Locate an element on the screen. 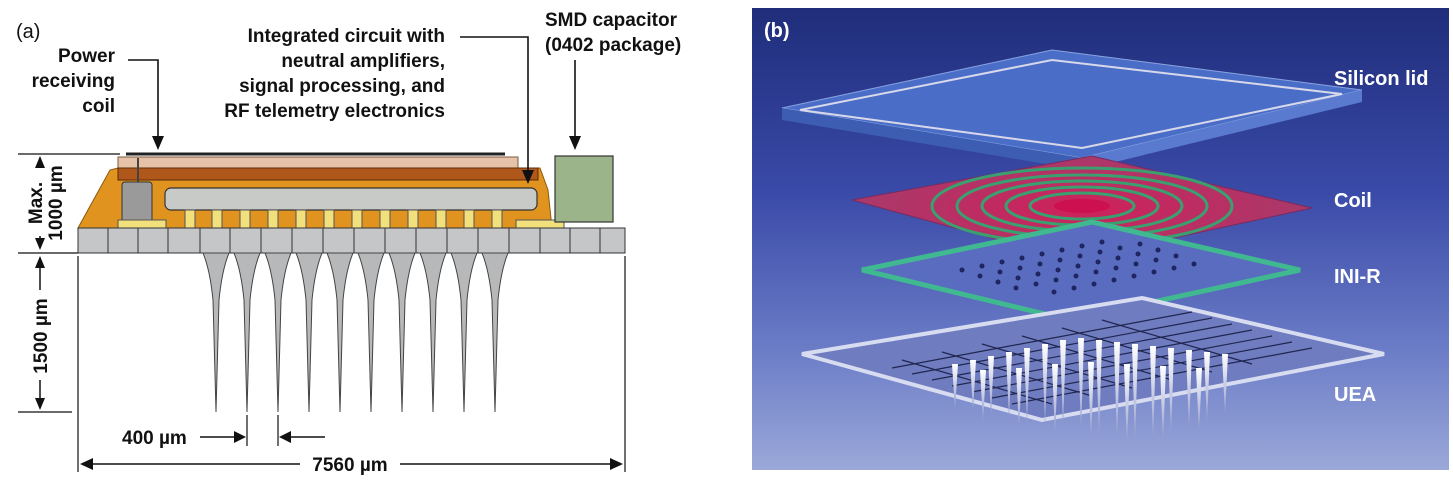  cap-leader-arrow-icon is located at coordinates (575, 143).